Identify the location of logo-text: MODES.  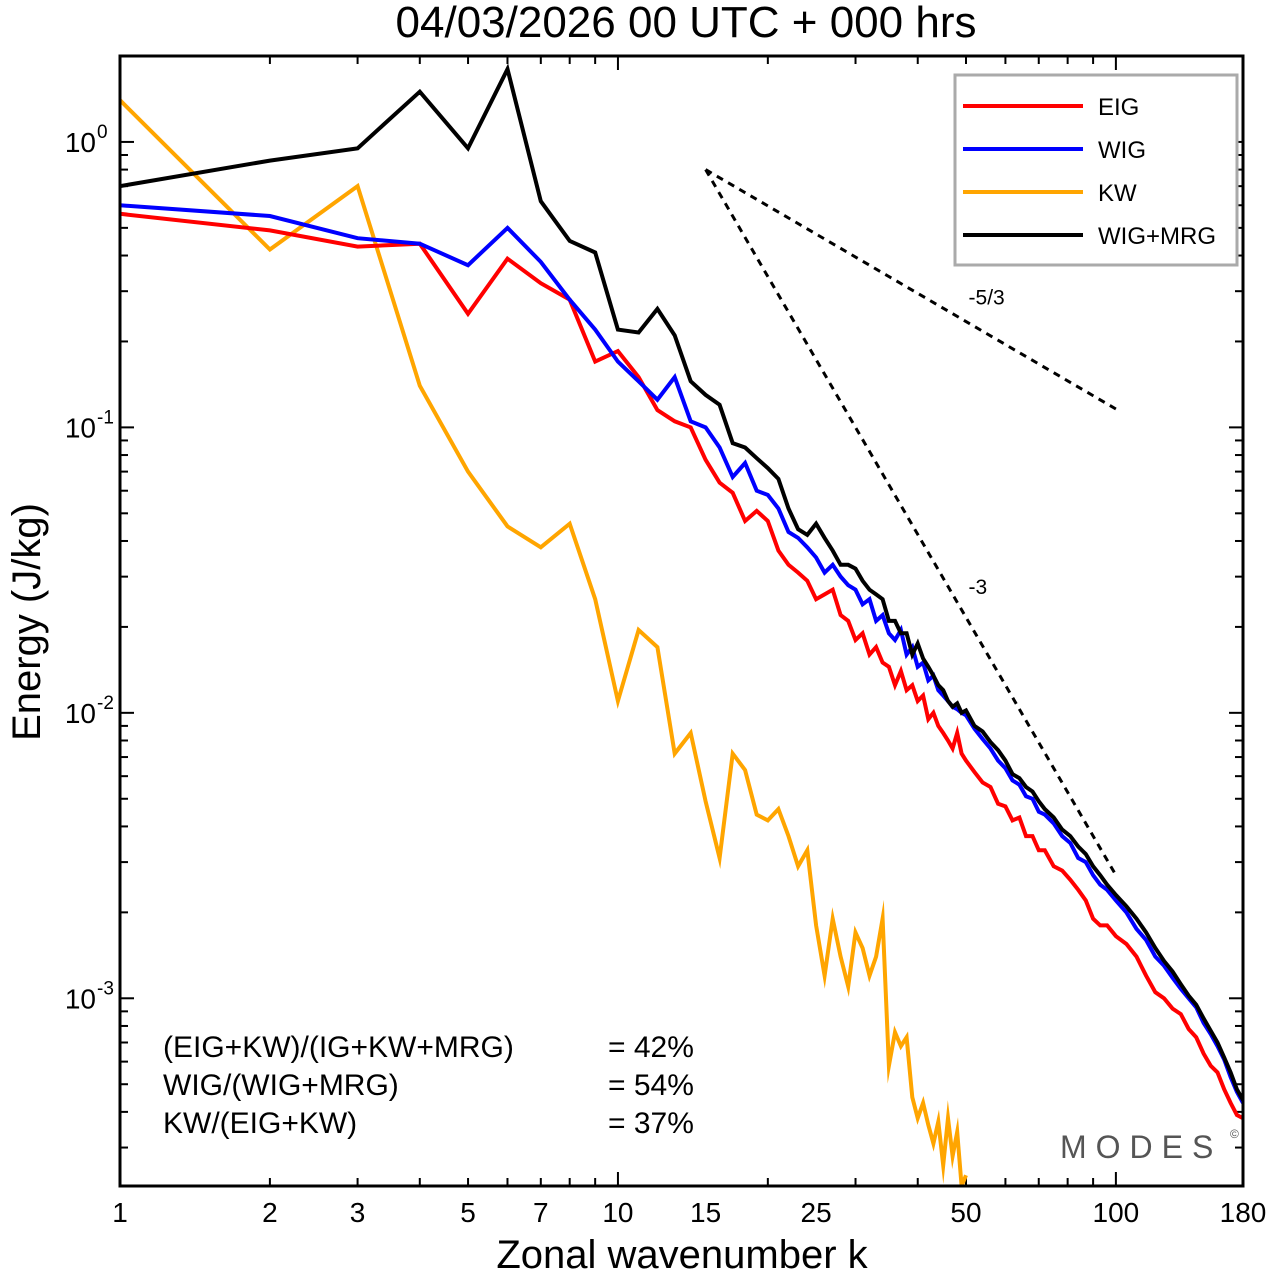
(1141, 1147).